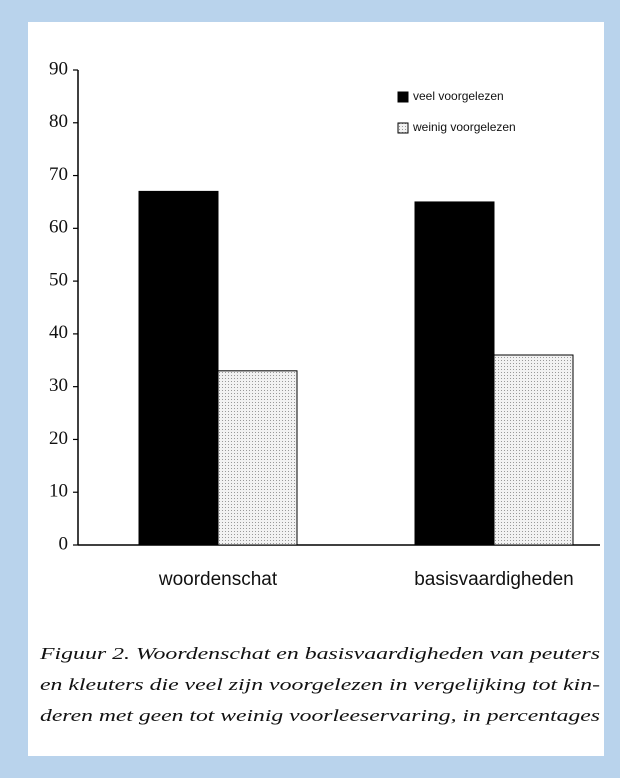  I want to click on x-tick-label: basisvaardigheden, so click(494, 579).